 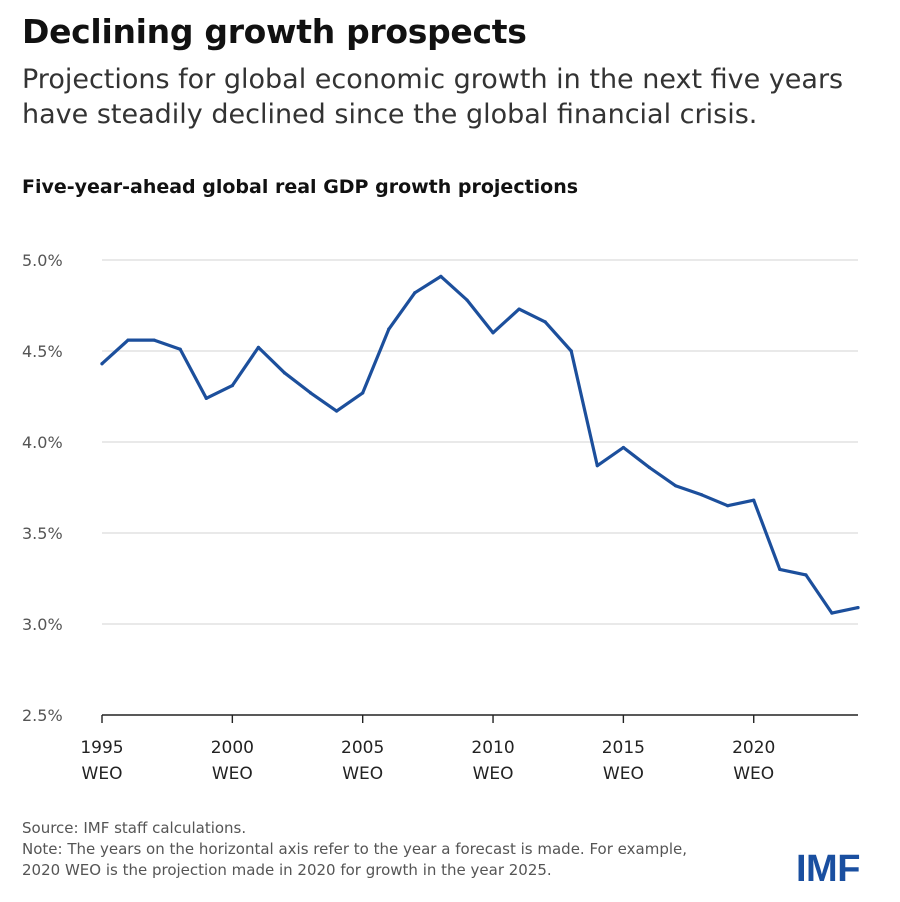 I want to click on x-tick-label: 2015, so click(x=623, y=748).